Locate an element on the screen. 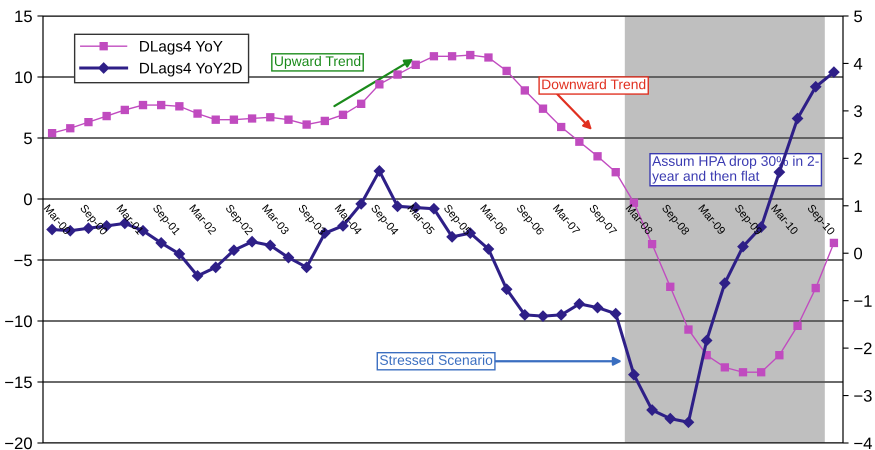  y2-tick-label: 4 is located at coordinates (858, 64).